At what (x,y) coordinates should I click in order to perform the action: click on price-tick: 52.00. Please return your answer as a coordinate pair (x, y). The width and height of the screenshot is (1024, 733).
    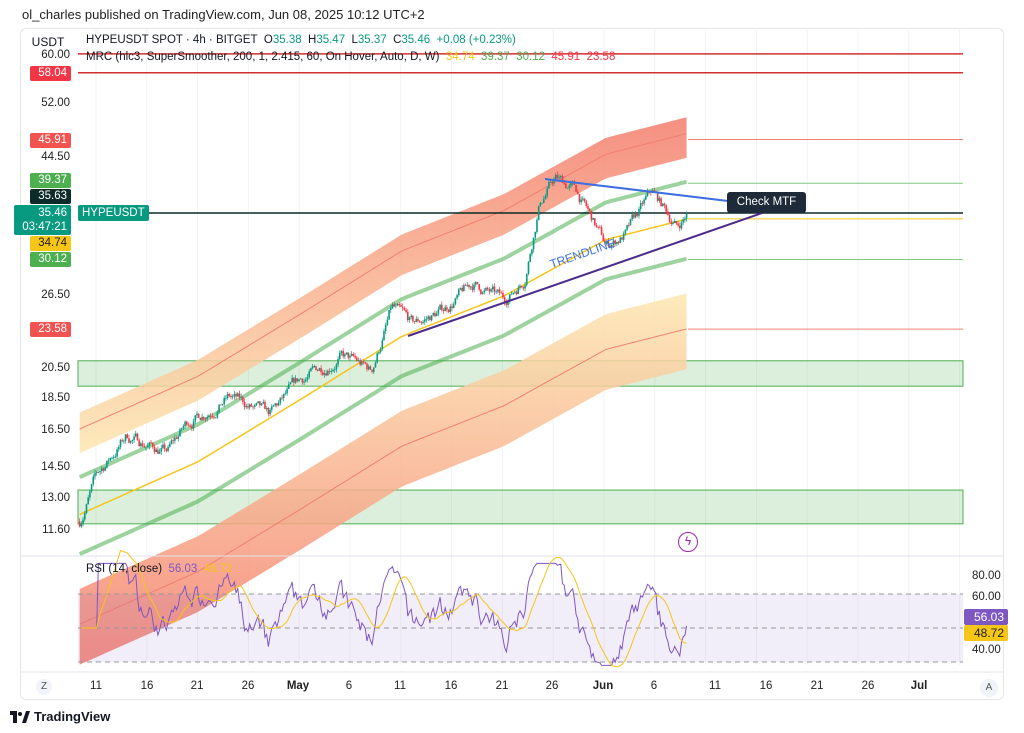
    Looking at the image, I should click on (55, 103).